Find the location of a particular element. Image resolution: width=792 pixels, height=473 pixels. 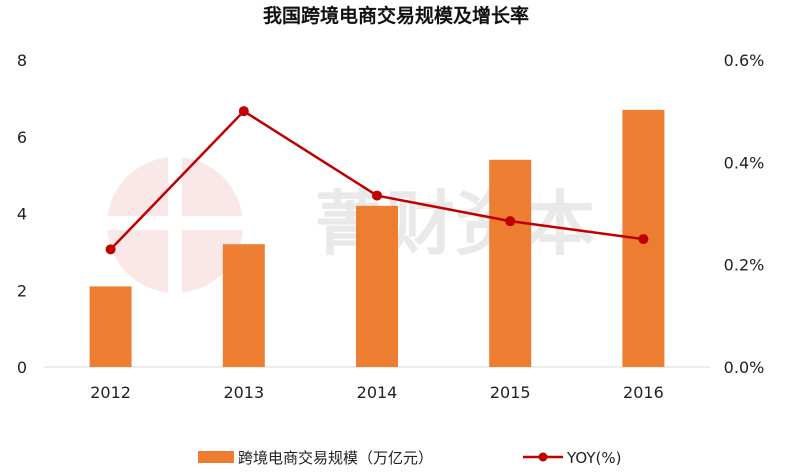

watermark-logo-cut-v is located at coordinates (175, 225).